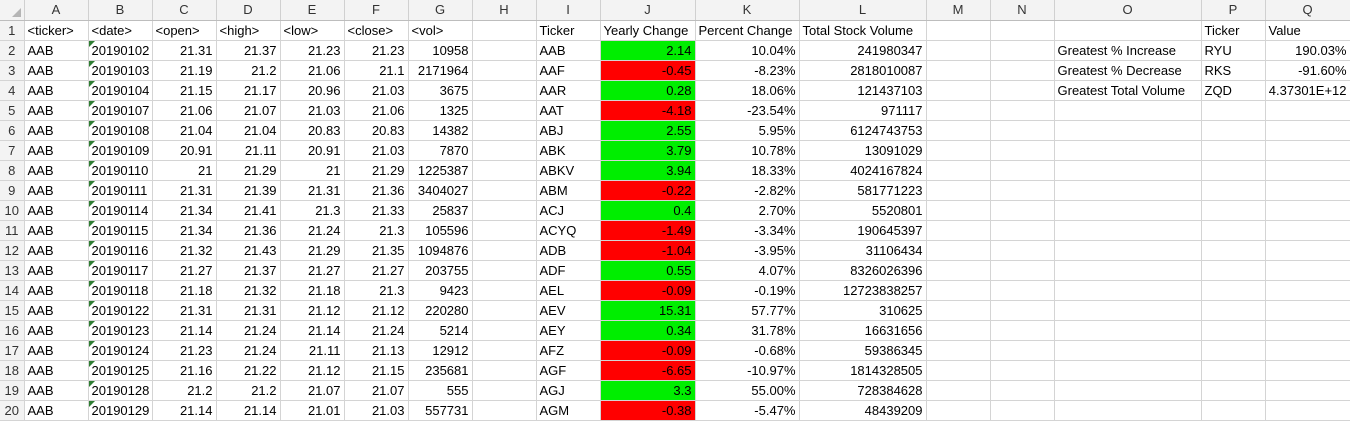 This screenshot has width=1350, height=436. Describe the element at coordinates (440, 190) in the screenshot. I see `cell-g9: 3404027` at that location.